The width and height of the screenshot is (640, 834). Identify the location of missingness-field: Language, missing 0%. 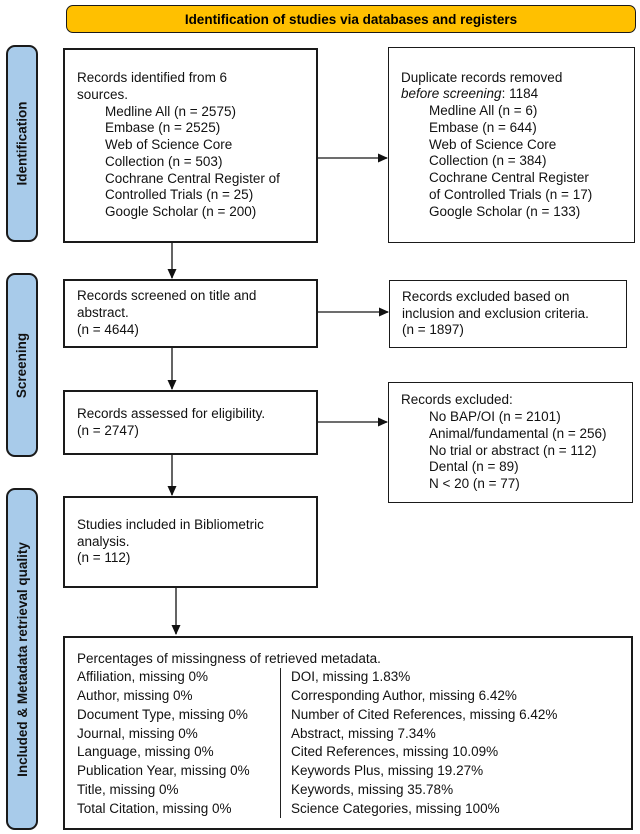
(145, 752).